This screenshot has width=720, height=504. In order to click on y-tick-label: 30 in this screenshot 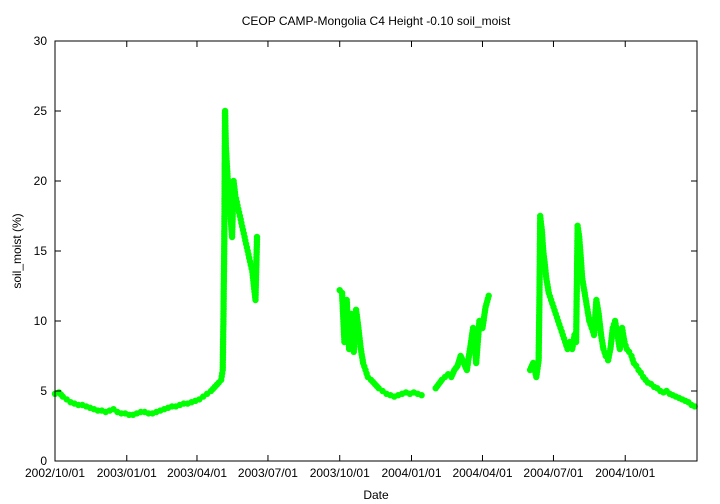, I will do `click(41, 41)`.